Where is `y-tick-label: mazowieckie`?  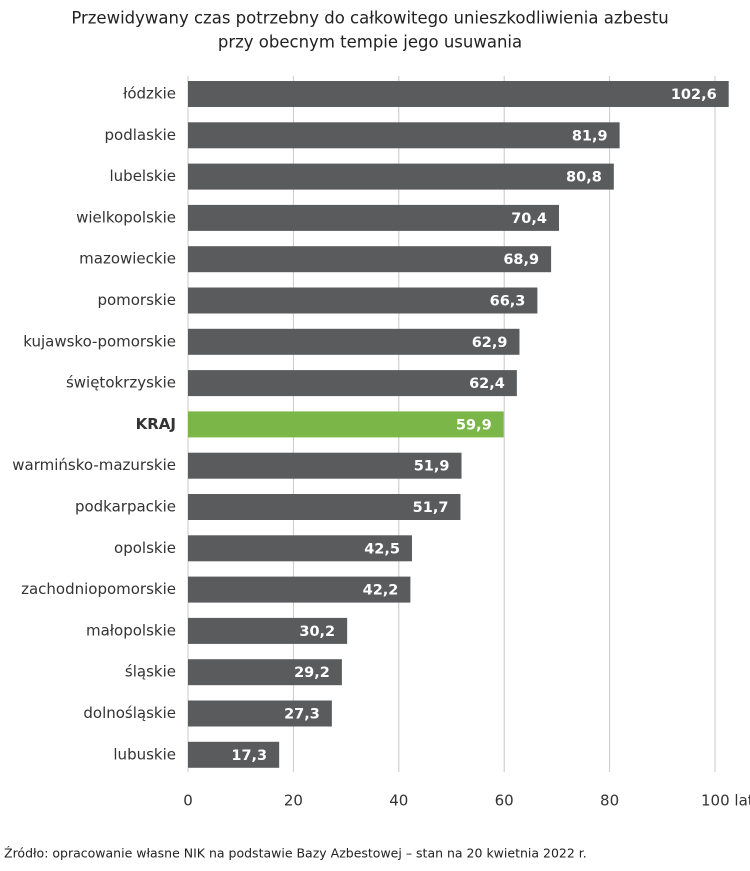 y-tick-label: mazowieckie is located at coordinates (127, 259).